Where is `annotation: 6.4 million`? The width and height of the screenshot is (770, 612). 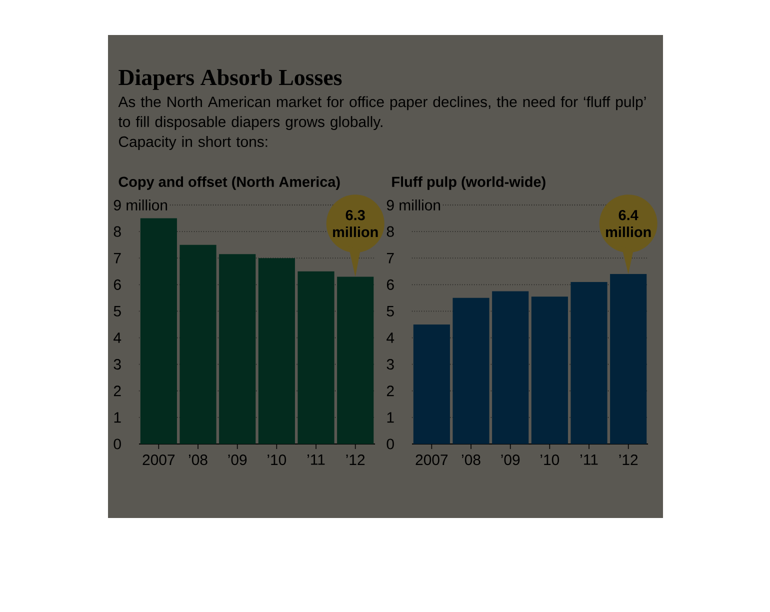 annotation: 6.4 million is located at coordinates (628, 224).